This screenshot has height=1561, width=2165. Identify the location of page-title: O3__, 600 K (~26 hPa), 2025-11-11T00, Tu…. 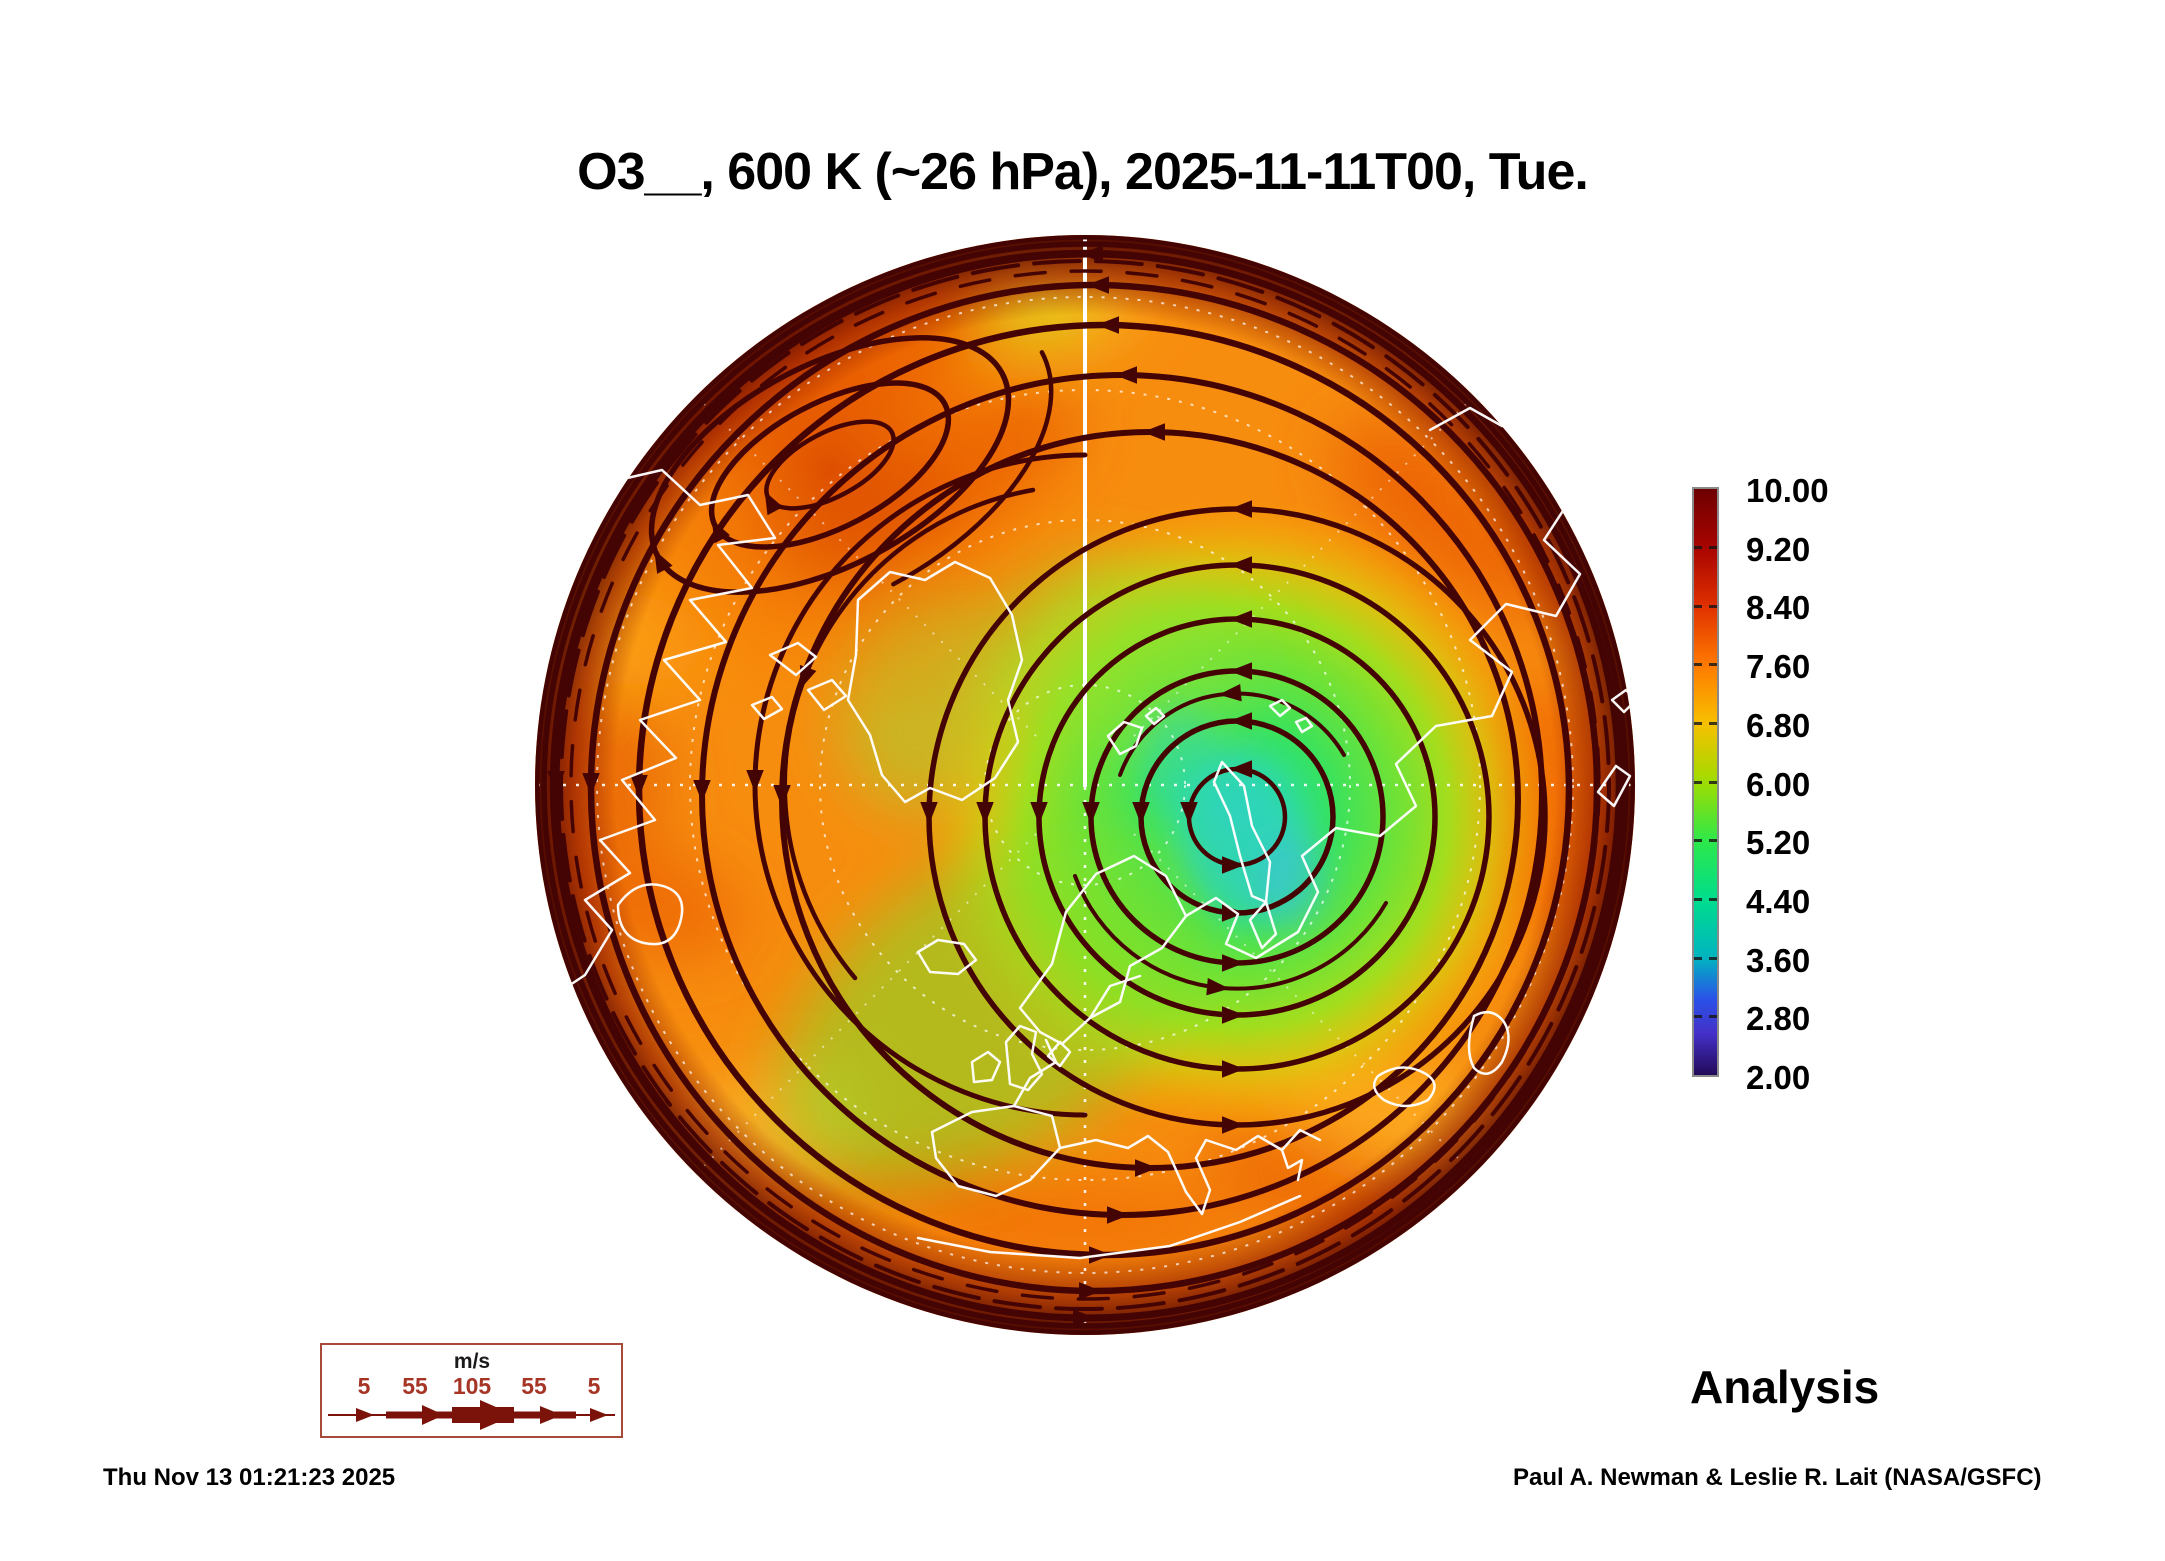
(1083, 172).